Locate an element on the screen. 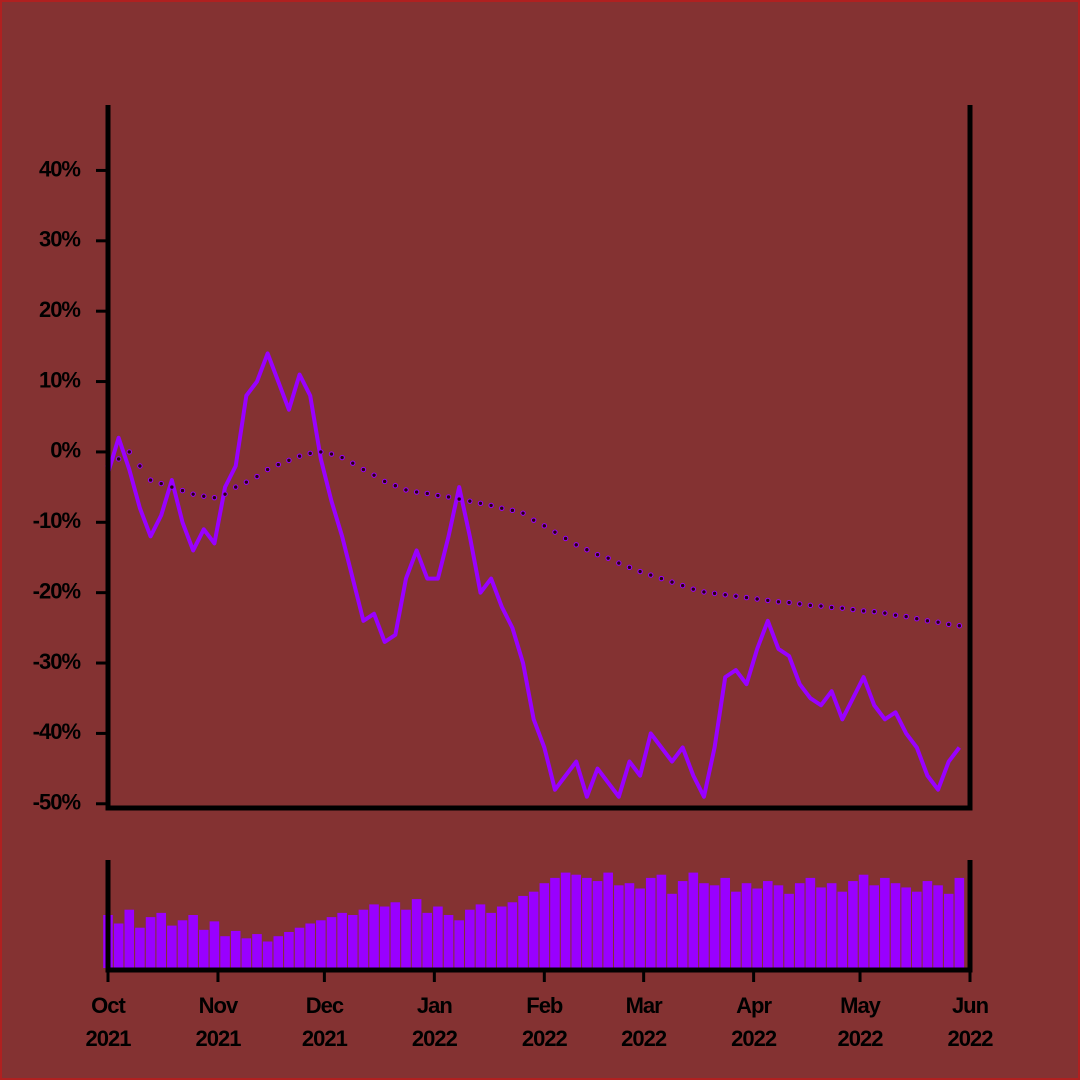 This screenshot has width=1080, height=1080. x-tick-label: Oct is located at coordinates (108, 1005).